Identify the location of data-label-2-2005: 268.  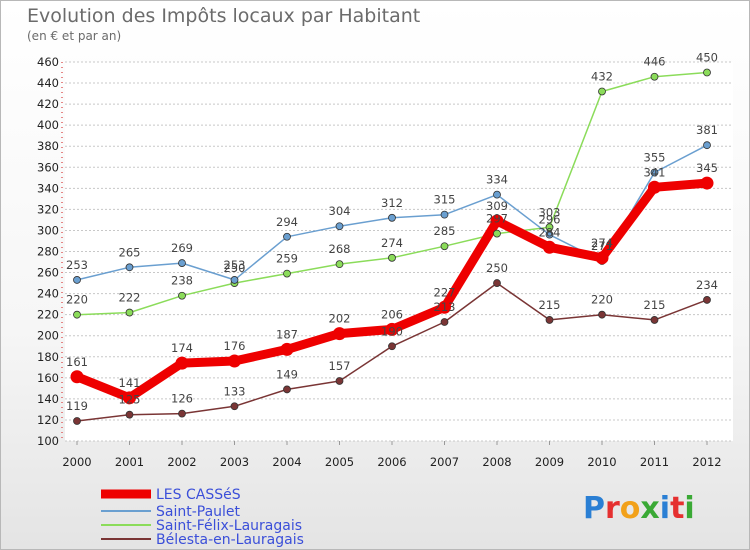
(340, 249).